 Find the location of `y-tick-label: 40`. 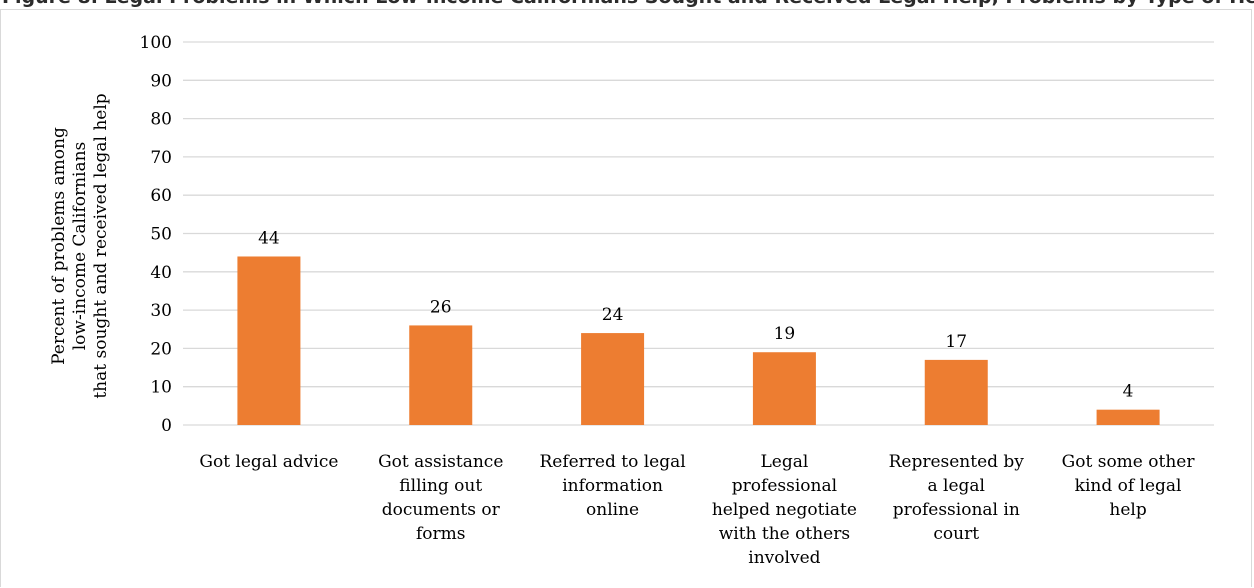

y-tick-label: 40 is located at coordinates (161, 273).